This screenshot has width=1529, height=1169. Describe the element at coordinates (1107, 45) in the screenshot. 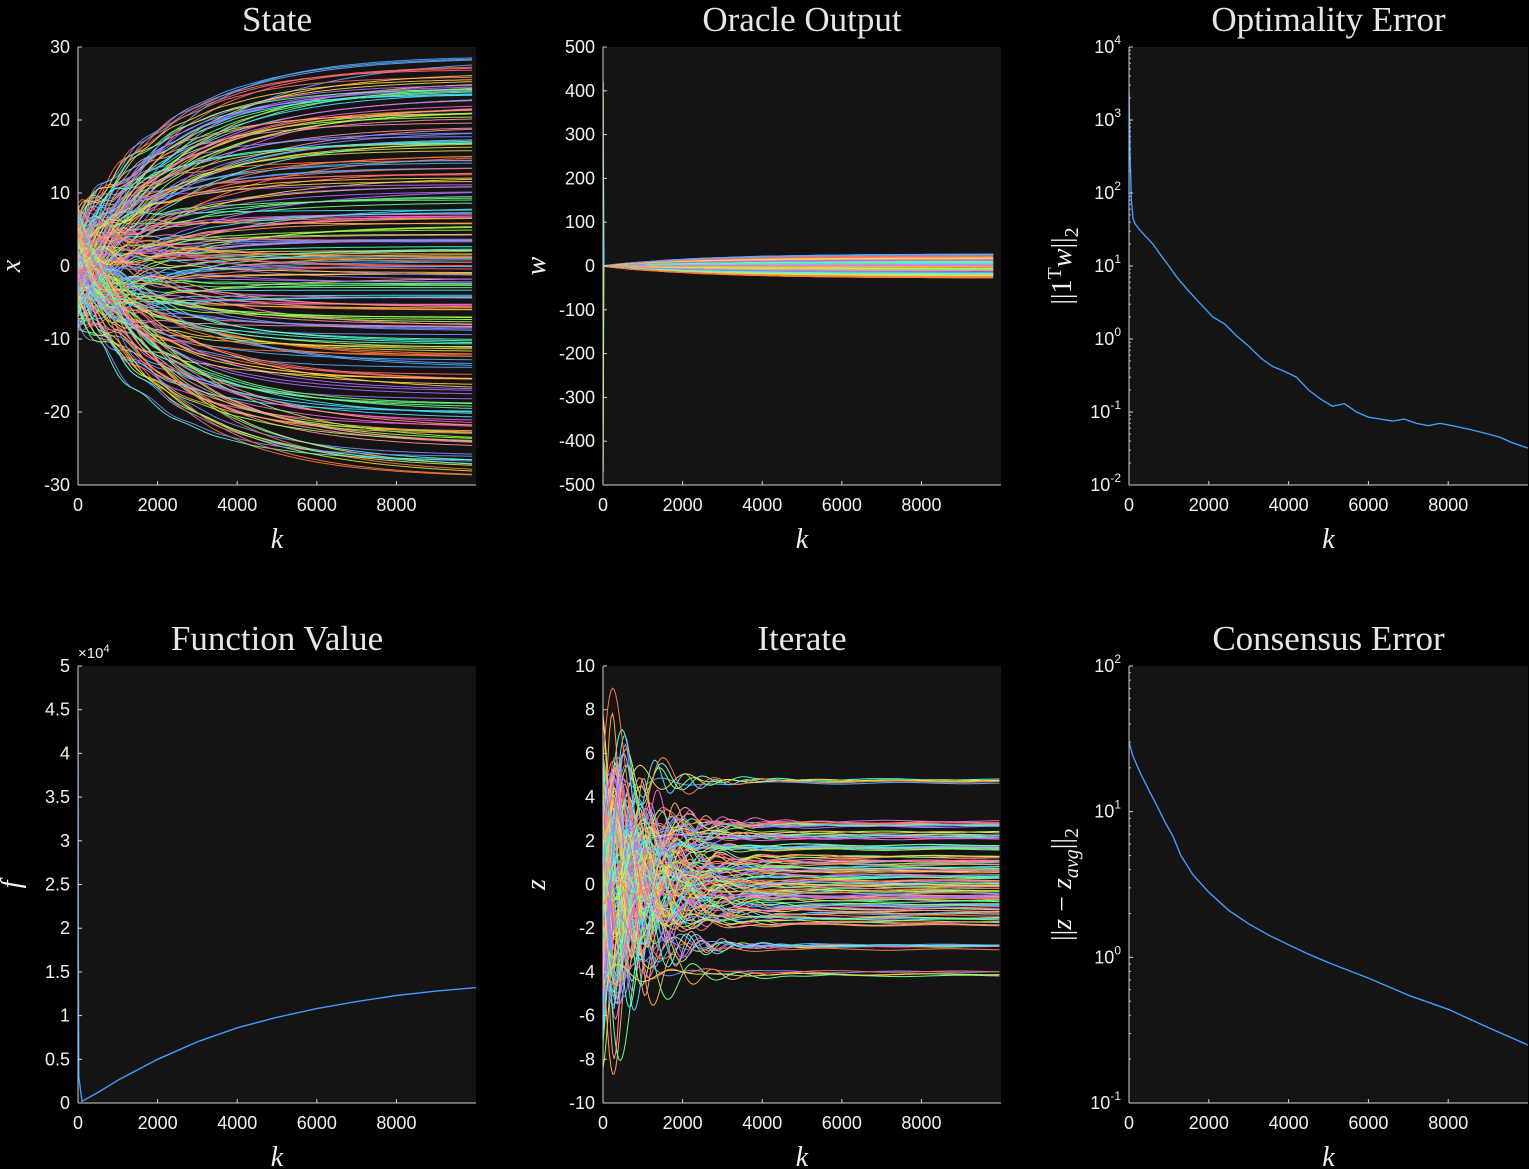

I see `y-tick-label: 10⁴` at that location.